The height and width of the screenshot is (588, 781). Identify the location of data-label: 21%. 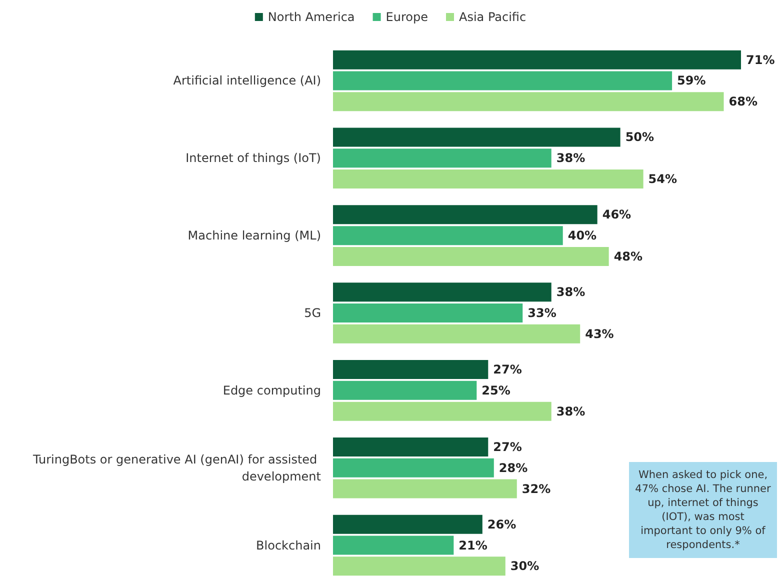
(473, 545).